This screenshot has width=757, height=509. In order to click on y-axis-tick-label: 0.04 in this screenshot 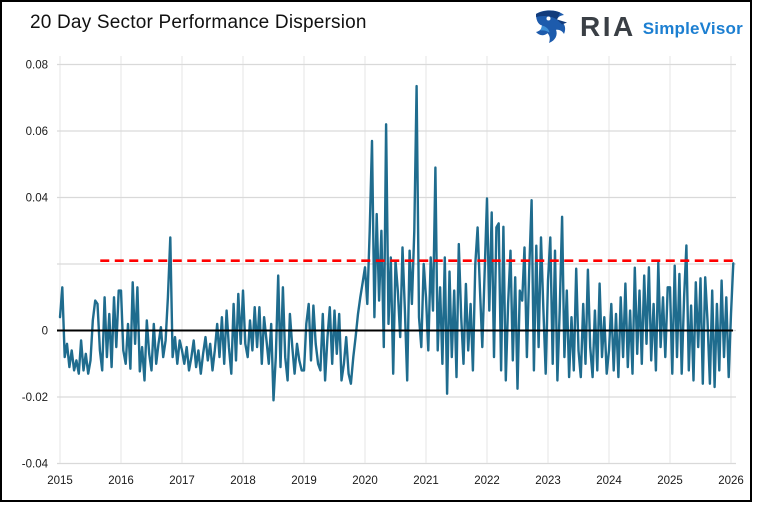, I will do `click(37, 199)`.